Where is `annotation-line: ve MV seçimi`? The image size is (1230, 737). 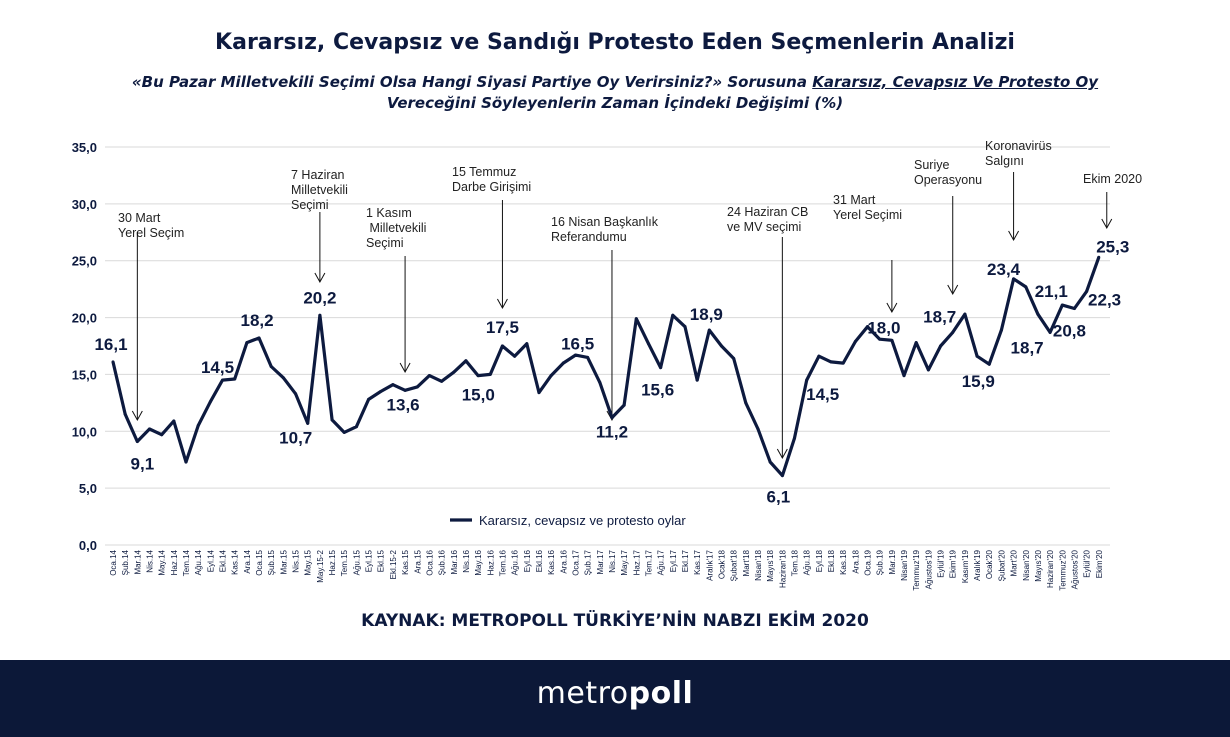 annotation-line: ve MV seçimi is located at coordinates (764, 227).